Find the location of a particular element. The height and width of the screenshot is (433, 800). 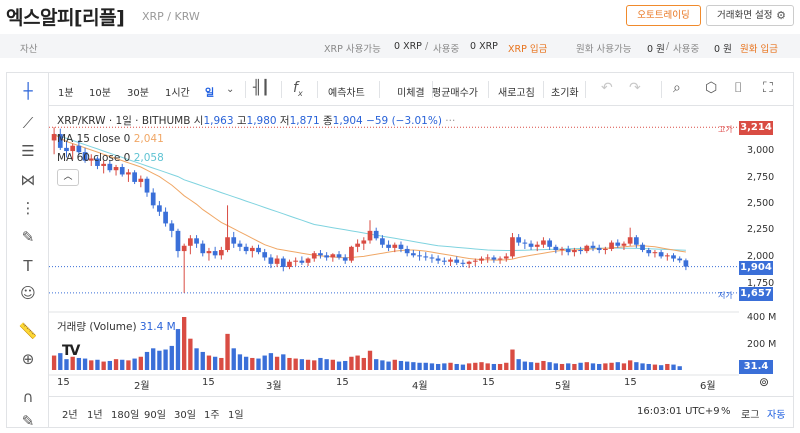

screen-settings-button: 거래화면 설정 ⚙ is located at coordinates (750, 15).